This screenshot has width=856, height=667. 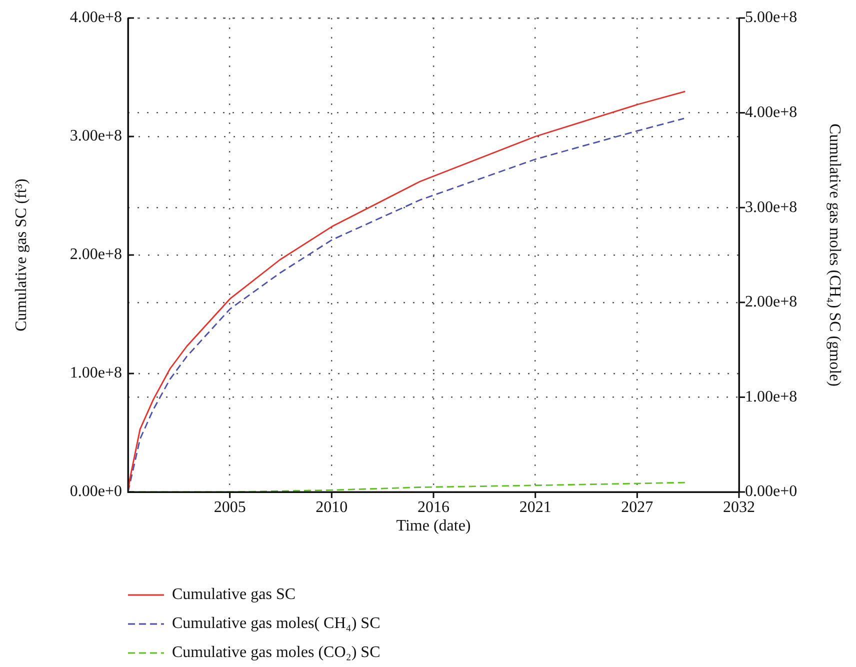 What do you see at coordinates (96, 255) in the screenshot?
I see `y-tick-label: 2.00e+8` at bounding box center [96, 255].